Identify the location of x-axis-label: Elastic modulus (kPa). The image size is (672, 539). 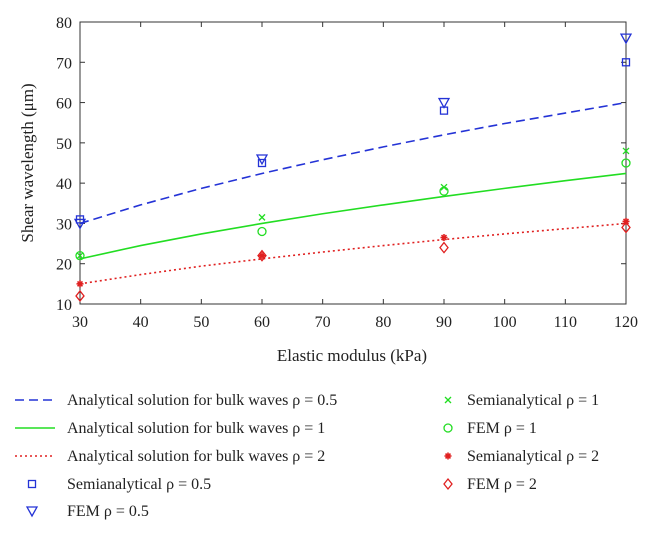
(352, 355).